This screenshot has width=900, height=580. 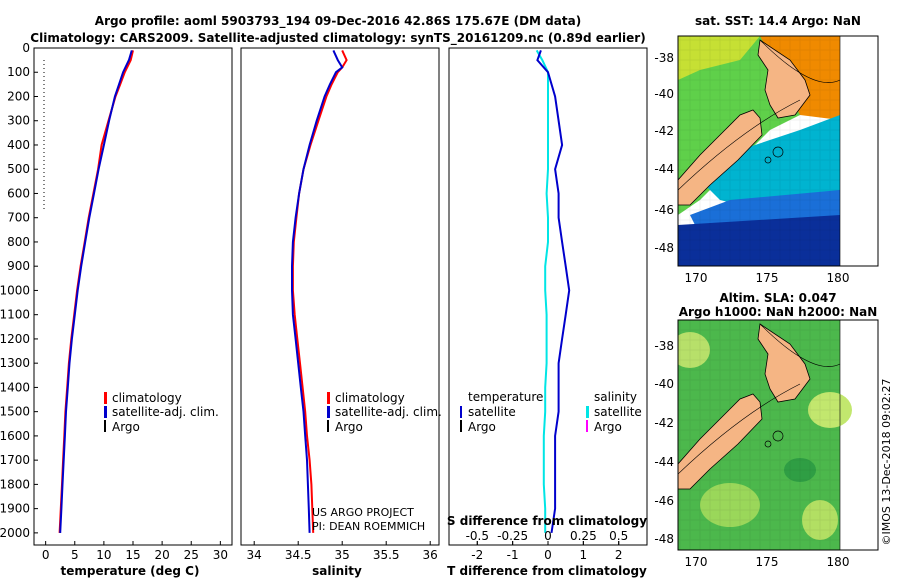 What do you see at coordinates (553, 292) in the screenshot?
I see `temperature-difference-line` at bounding box center [553, 292].